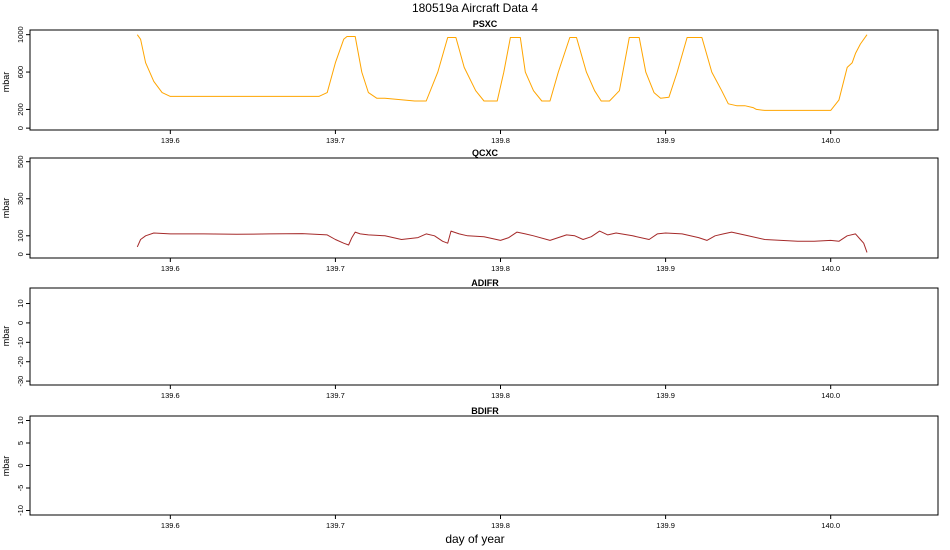  I want to click on panel-adifr-x-tick-label: 140.0, so click(830, 395).